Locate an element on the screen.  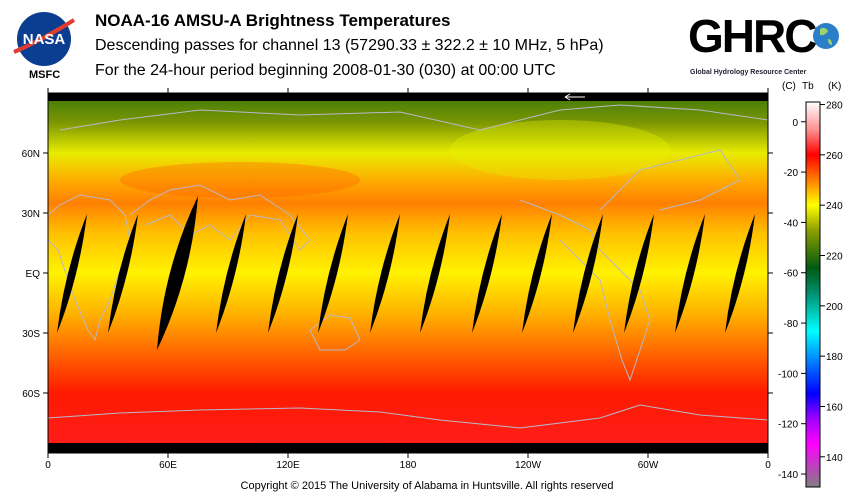
colorbar-k-label: 160 is located at coordinates (834, 407).